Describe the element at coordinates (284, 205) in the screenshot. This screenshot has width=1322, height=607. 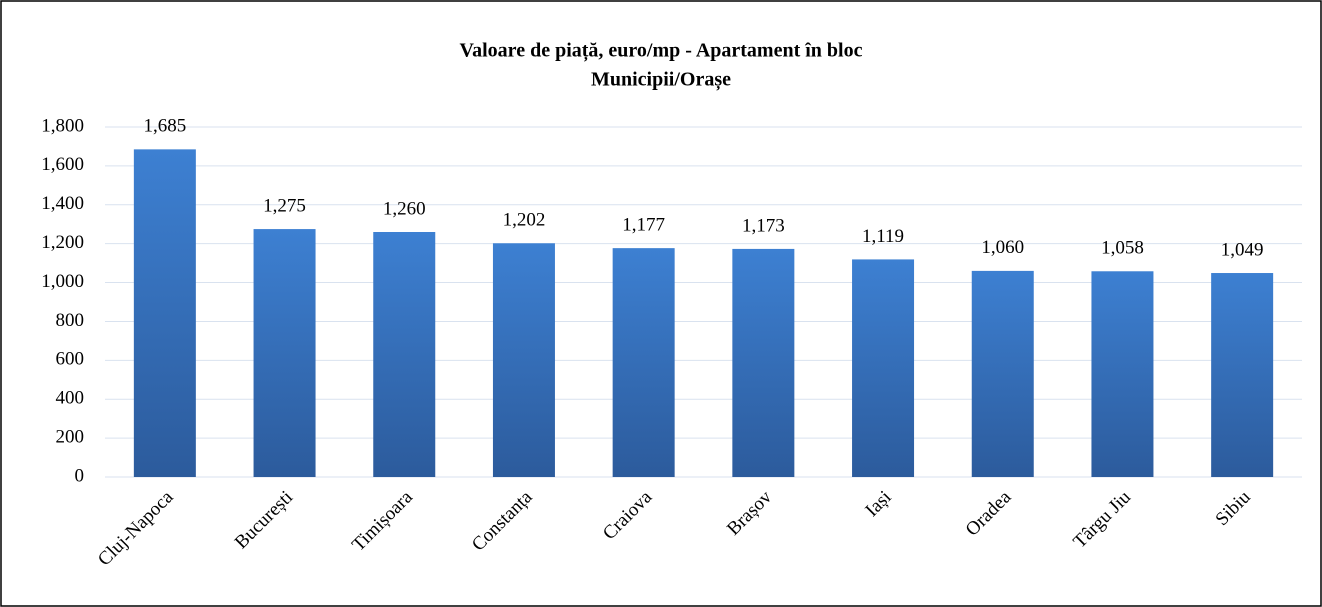
I see `value-label: 1,275` at that location.